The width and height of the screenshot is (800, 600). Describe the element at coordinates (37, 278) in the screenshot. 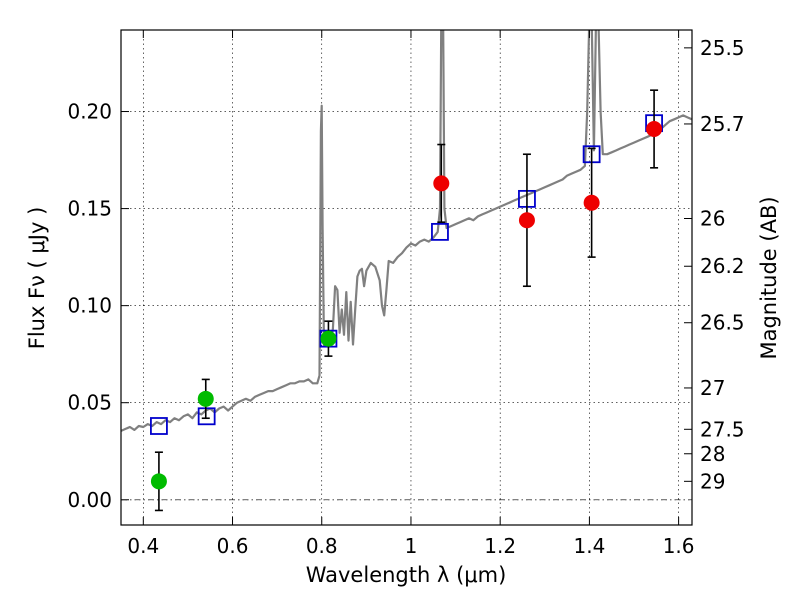

I see `y-axis-label: Flux Fν ( μJy )` at that location.